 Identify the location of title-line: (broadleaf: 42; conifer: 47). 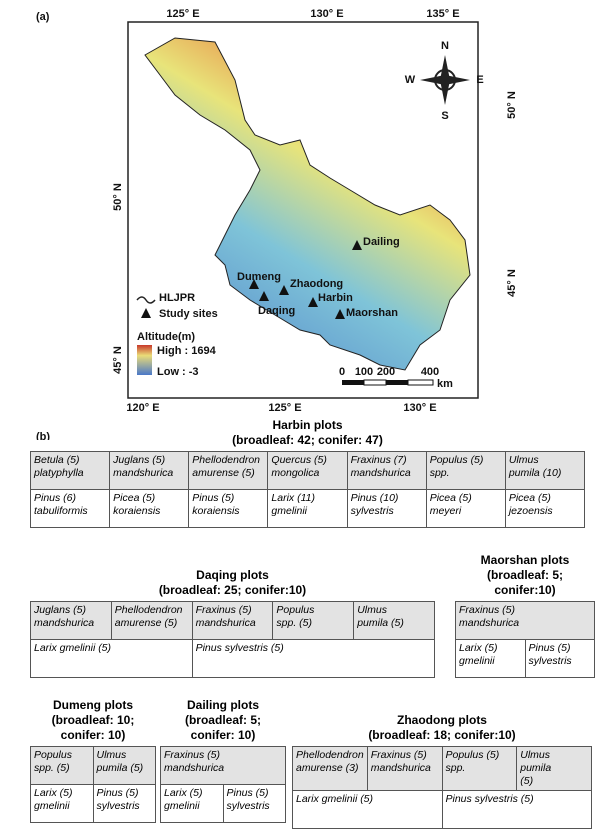
(307, 440).